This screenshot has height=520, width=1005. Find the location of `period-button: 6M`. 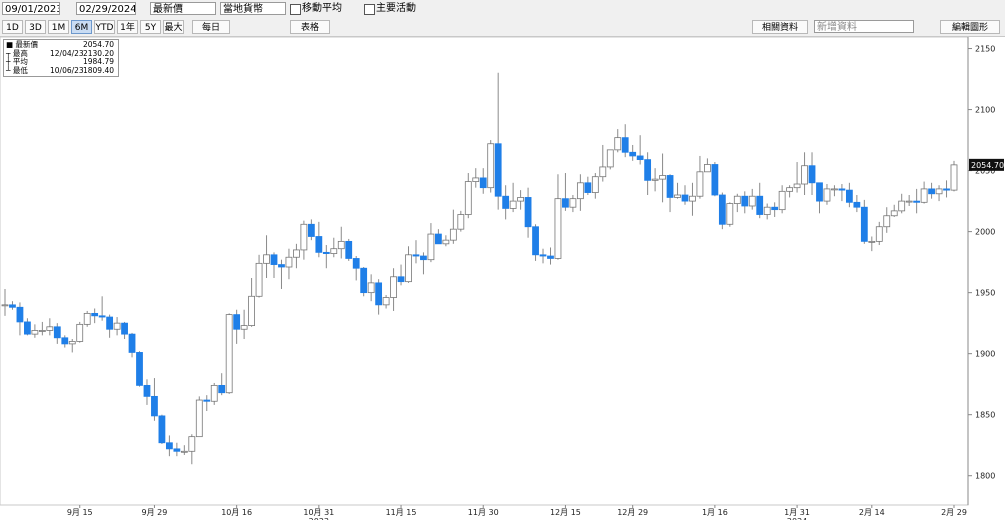

period-button: 6M is located at coordinates (81, 27).